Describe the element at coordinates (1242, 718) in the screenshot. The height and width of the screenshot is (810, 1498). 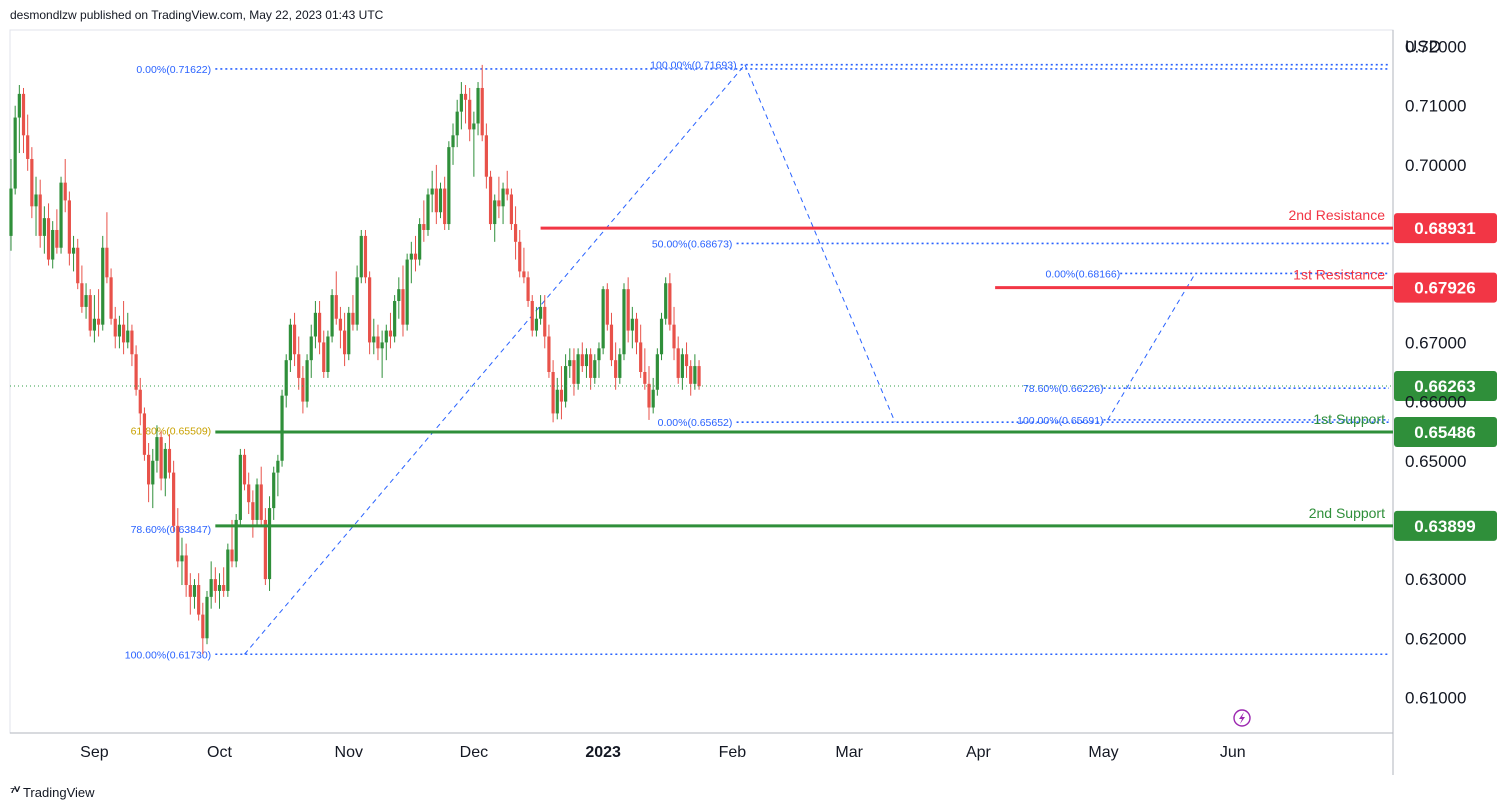
I see `lightning-event-icon` at that location.